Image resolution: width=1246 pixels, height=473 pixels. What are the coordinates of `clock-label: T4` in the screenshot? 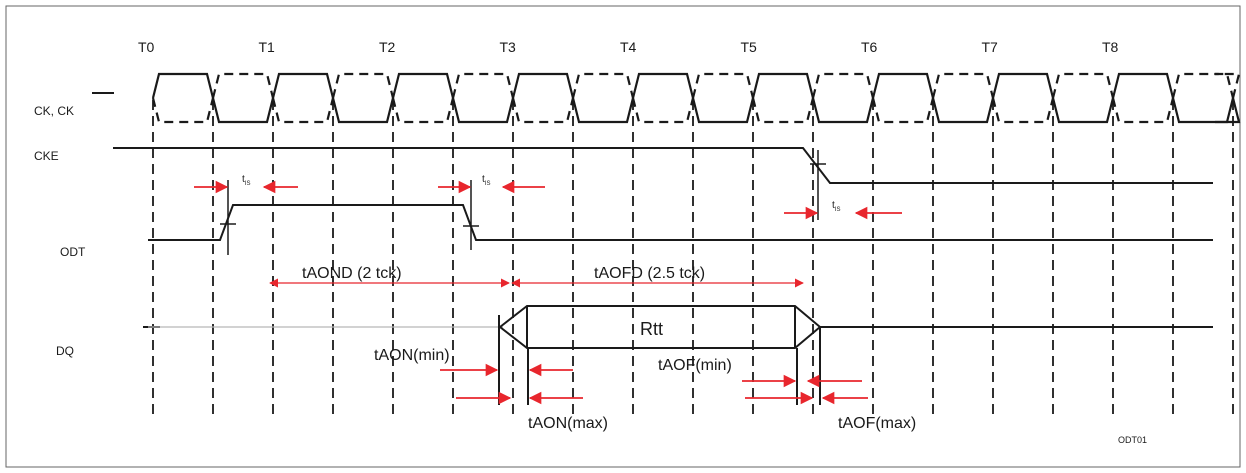 It's located at (628, 47).